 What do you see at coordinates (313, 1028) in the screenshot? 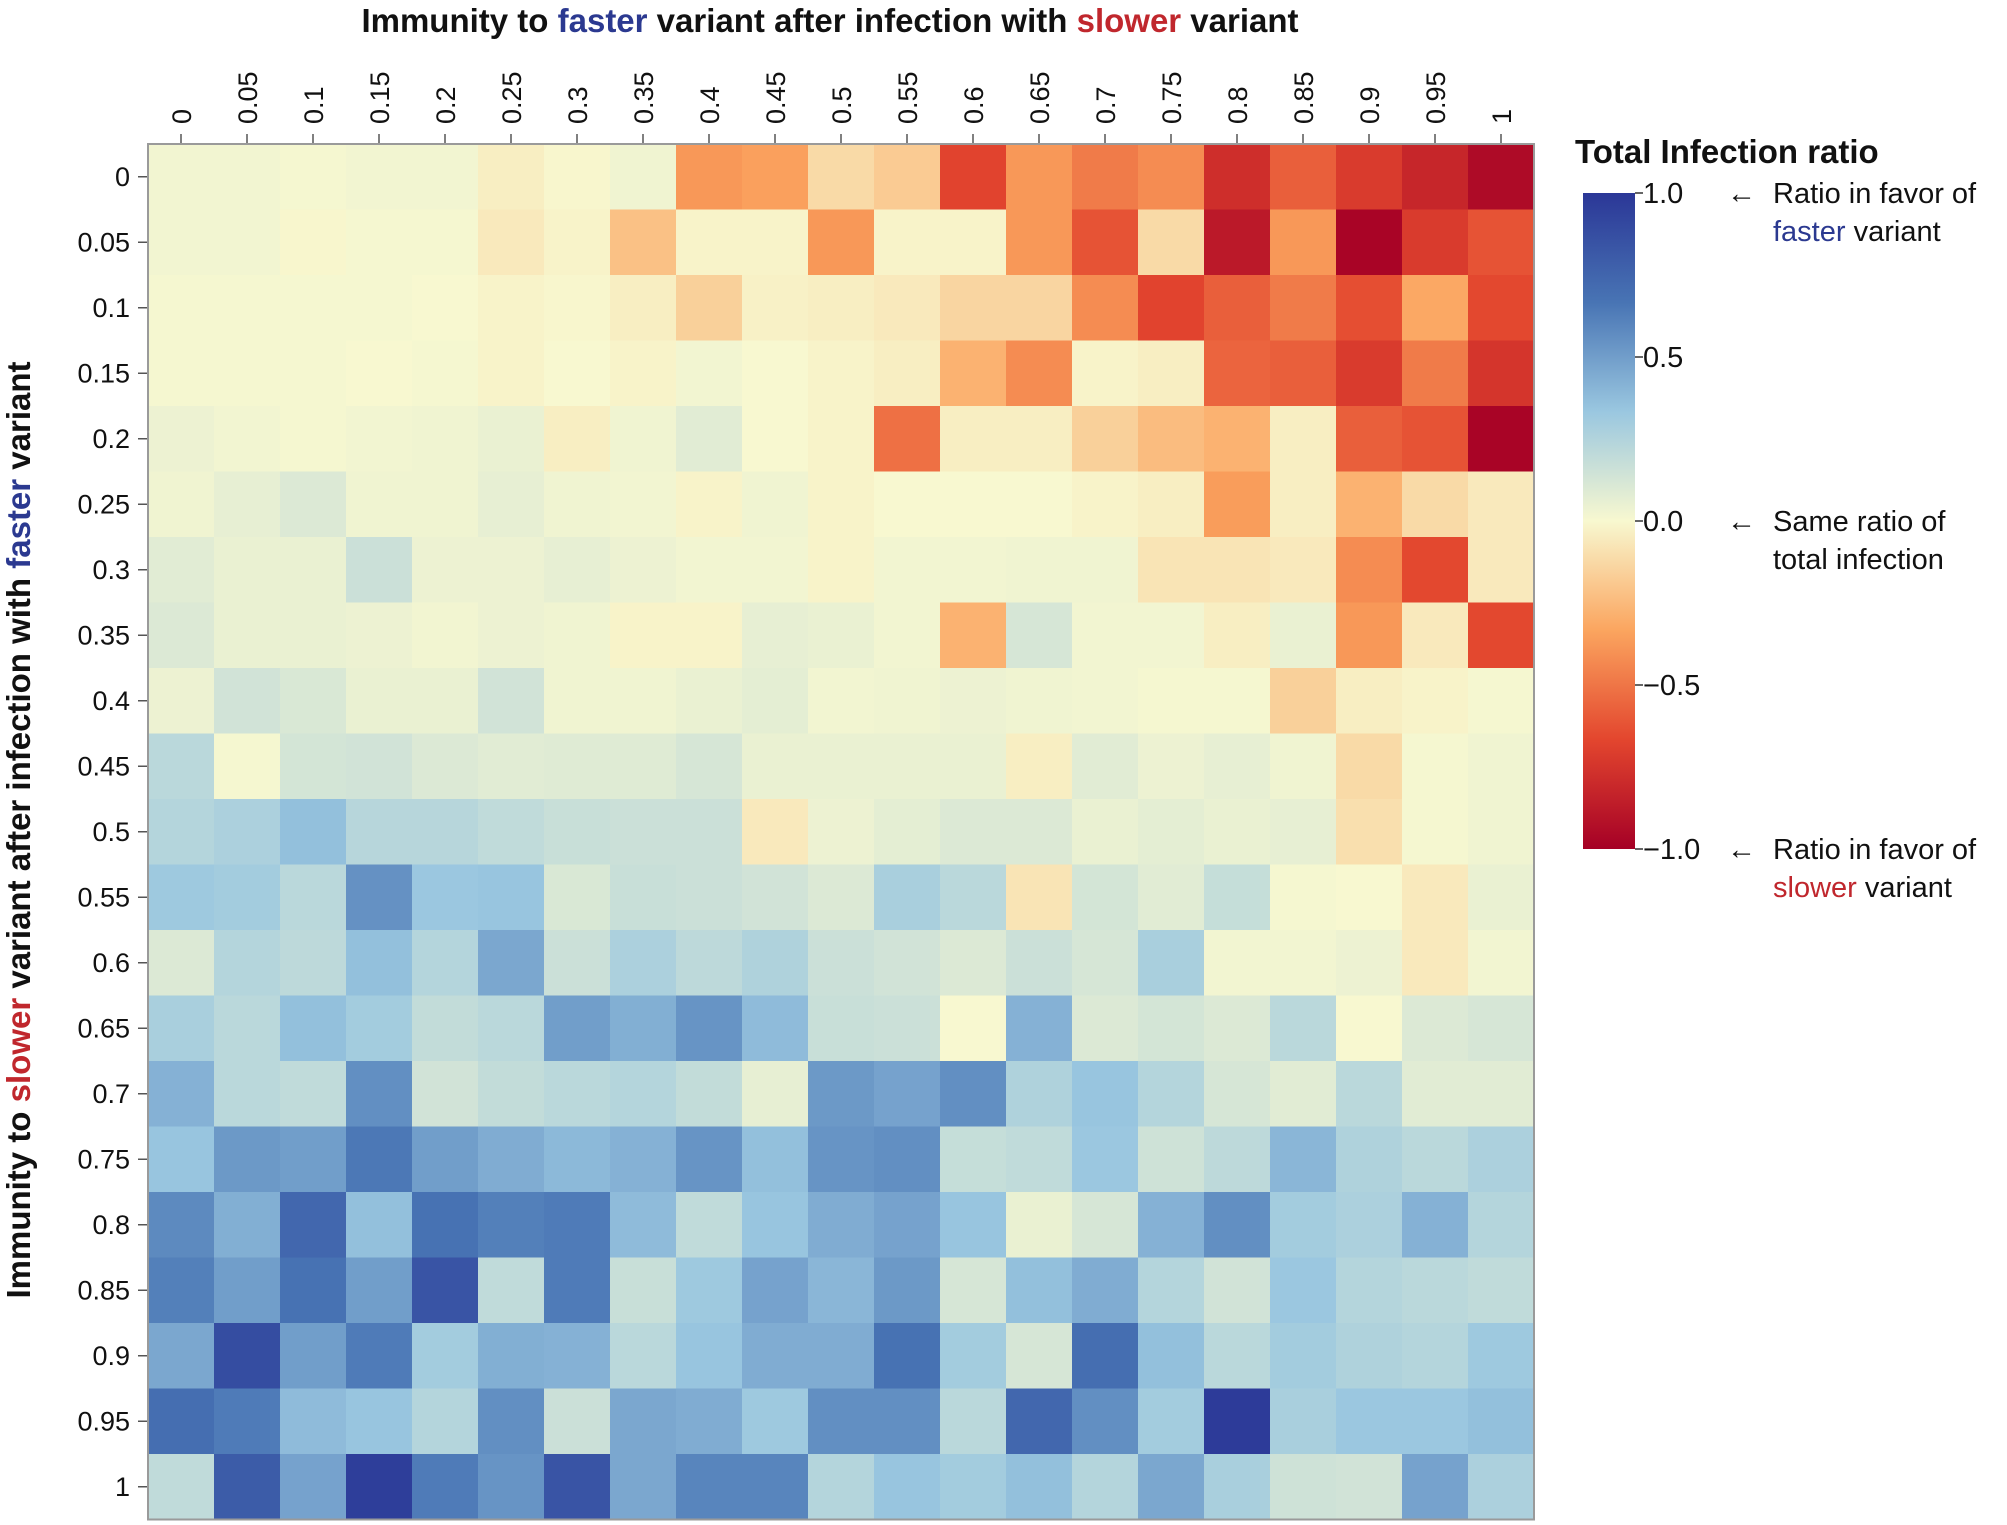
I see `heatmap-cell-r13-c2` at bounding box center [313, 1028].